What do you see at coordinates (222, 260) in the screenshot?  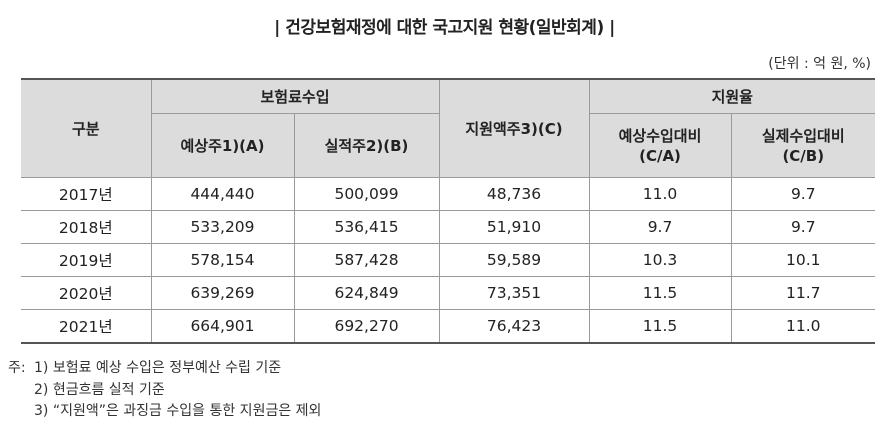 I see `cell-expected: 578,154` at bounding box center [222, 260].